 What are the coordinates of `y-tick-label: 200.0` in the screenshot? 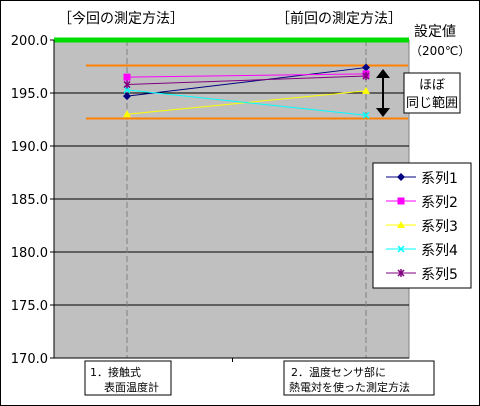 It's located at (29, 41).